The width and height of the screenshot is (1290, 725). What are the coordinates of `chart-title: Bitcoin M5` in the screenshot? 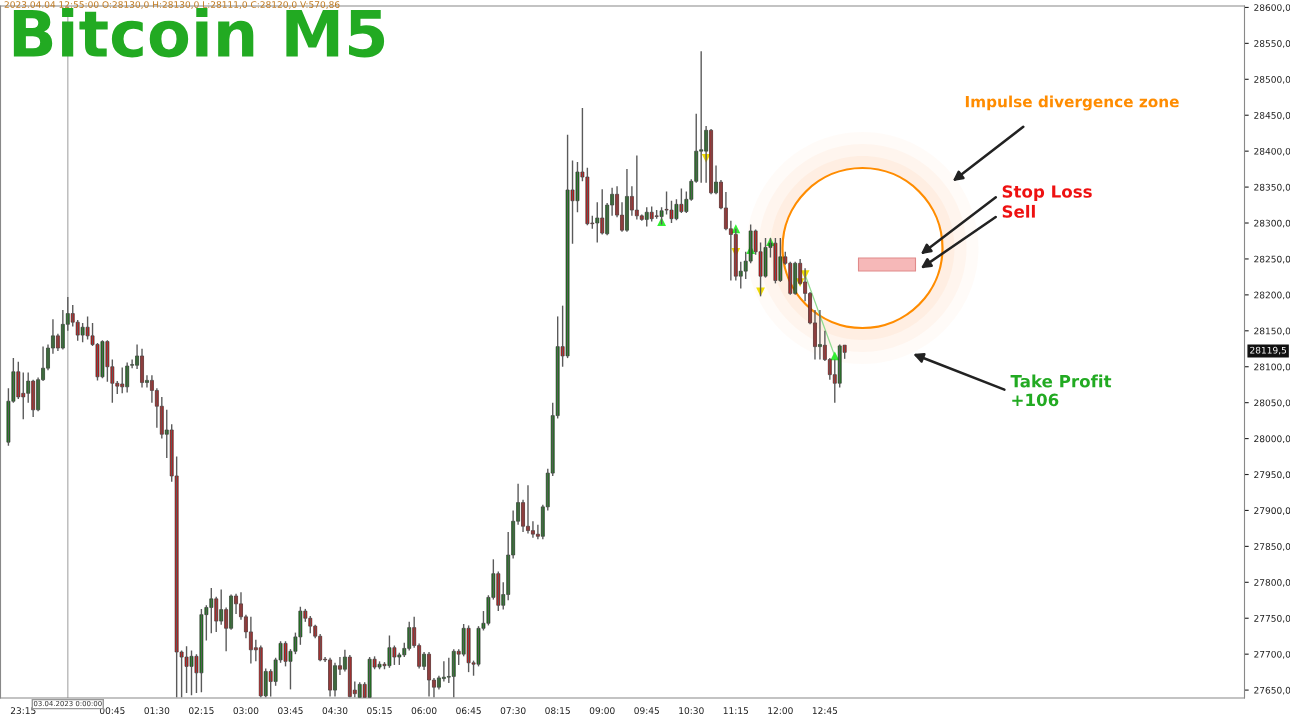 It's located at (199, 33).